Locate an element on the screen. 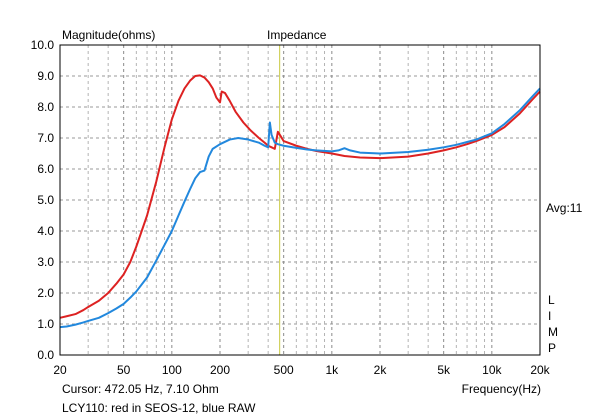  x-tick-label: 20 is located at coordinates (60, 370).